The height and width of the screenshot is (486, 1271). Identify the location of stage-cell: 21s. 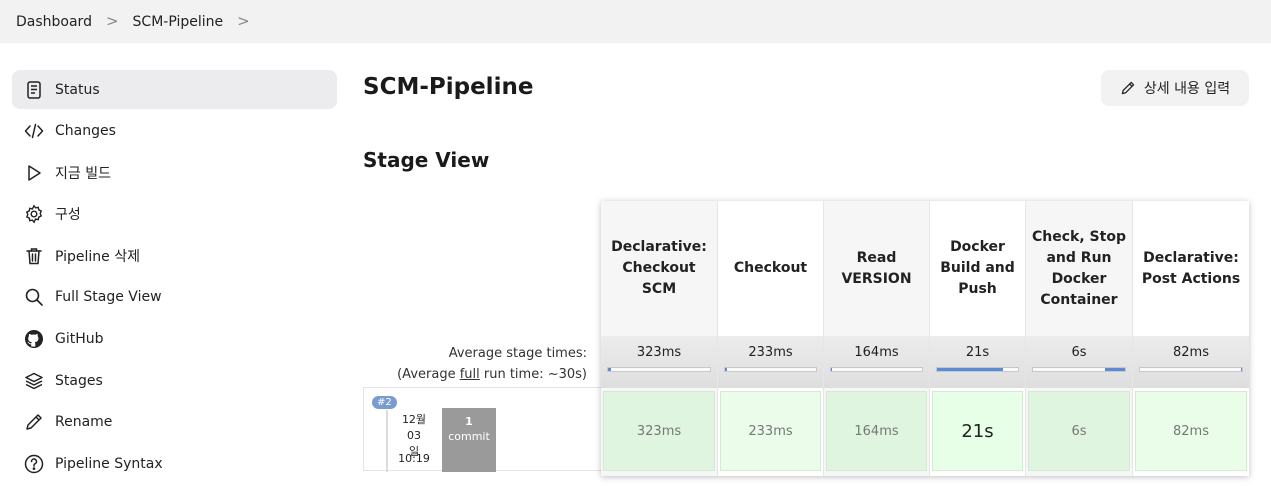
(977, 431).